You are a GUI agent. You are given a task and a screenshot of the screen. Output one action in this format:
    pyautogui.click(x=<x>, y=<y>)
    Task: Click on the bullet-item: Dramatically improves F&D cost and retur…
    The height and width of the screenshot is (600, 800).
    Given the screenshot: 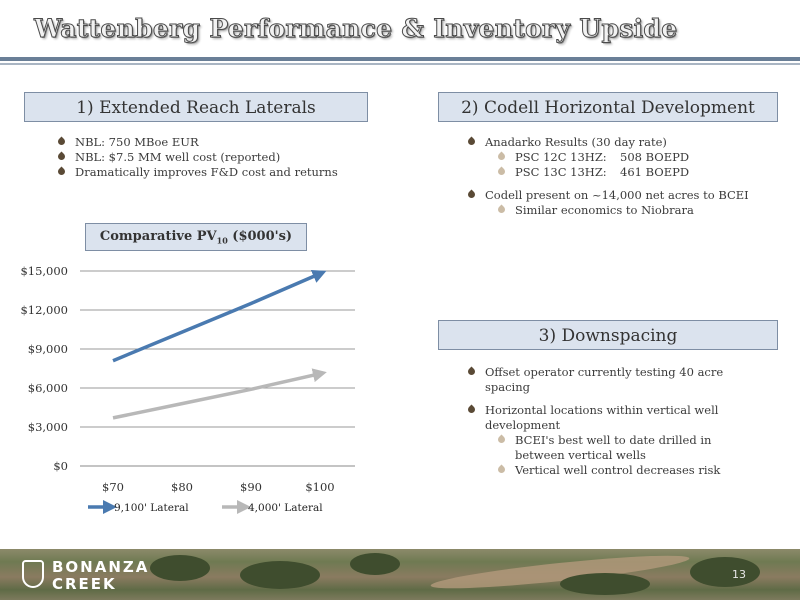 What is the action you would take?
    pyautogui.click(x=217, y=172)
    